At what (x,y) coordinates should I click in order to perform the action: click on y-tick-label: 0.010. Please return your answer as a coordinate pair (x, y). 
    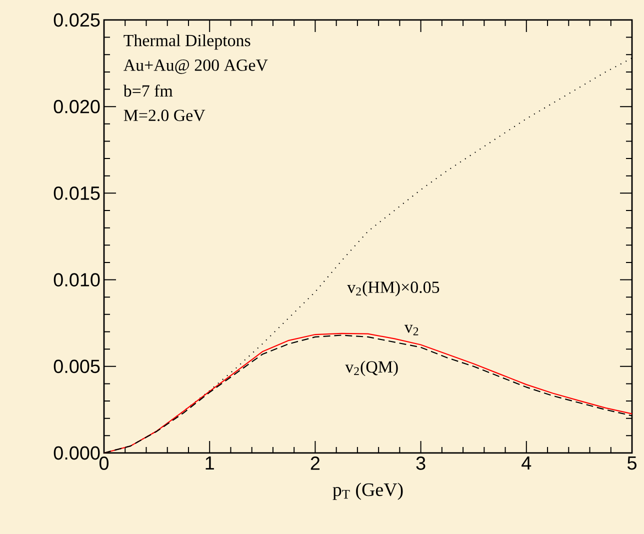
    Looking at the image, I should click on (77, 279).